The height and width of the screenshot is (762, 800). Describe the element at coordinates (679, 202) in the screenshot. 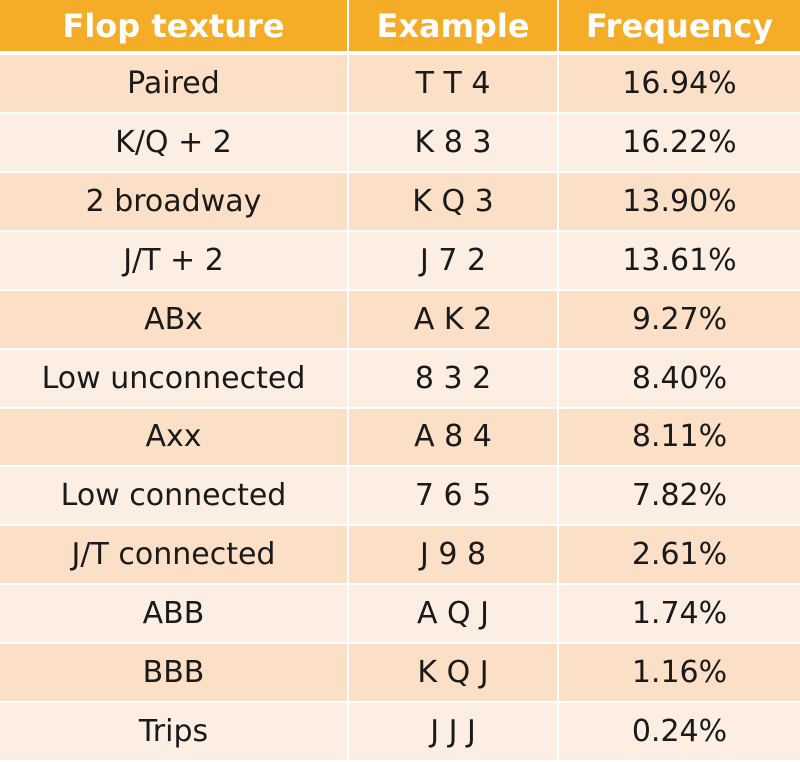

I see `table-cell-frequency: 13.90%` at that location.